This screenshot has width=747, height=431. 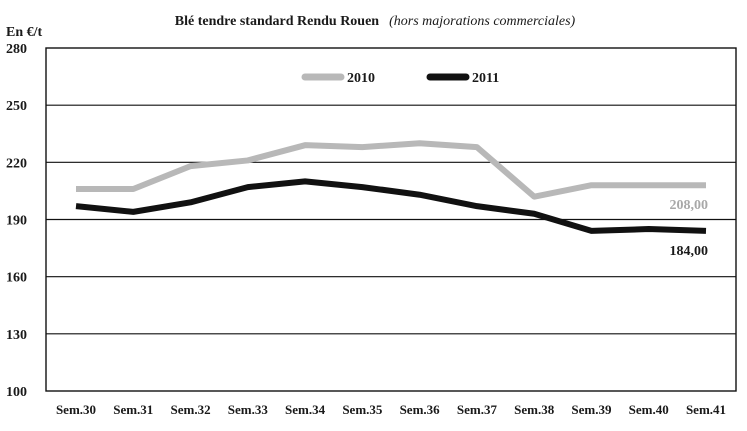 What do you see at coordinates (649, 409) in the screenshot?
I see `x-tick-label: Sem.40` at bounding box center [649, 409].